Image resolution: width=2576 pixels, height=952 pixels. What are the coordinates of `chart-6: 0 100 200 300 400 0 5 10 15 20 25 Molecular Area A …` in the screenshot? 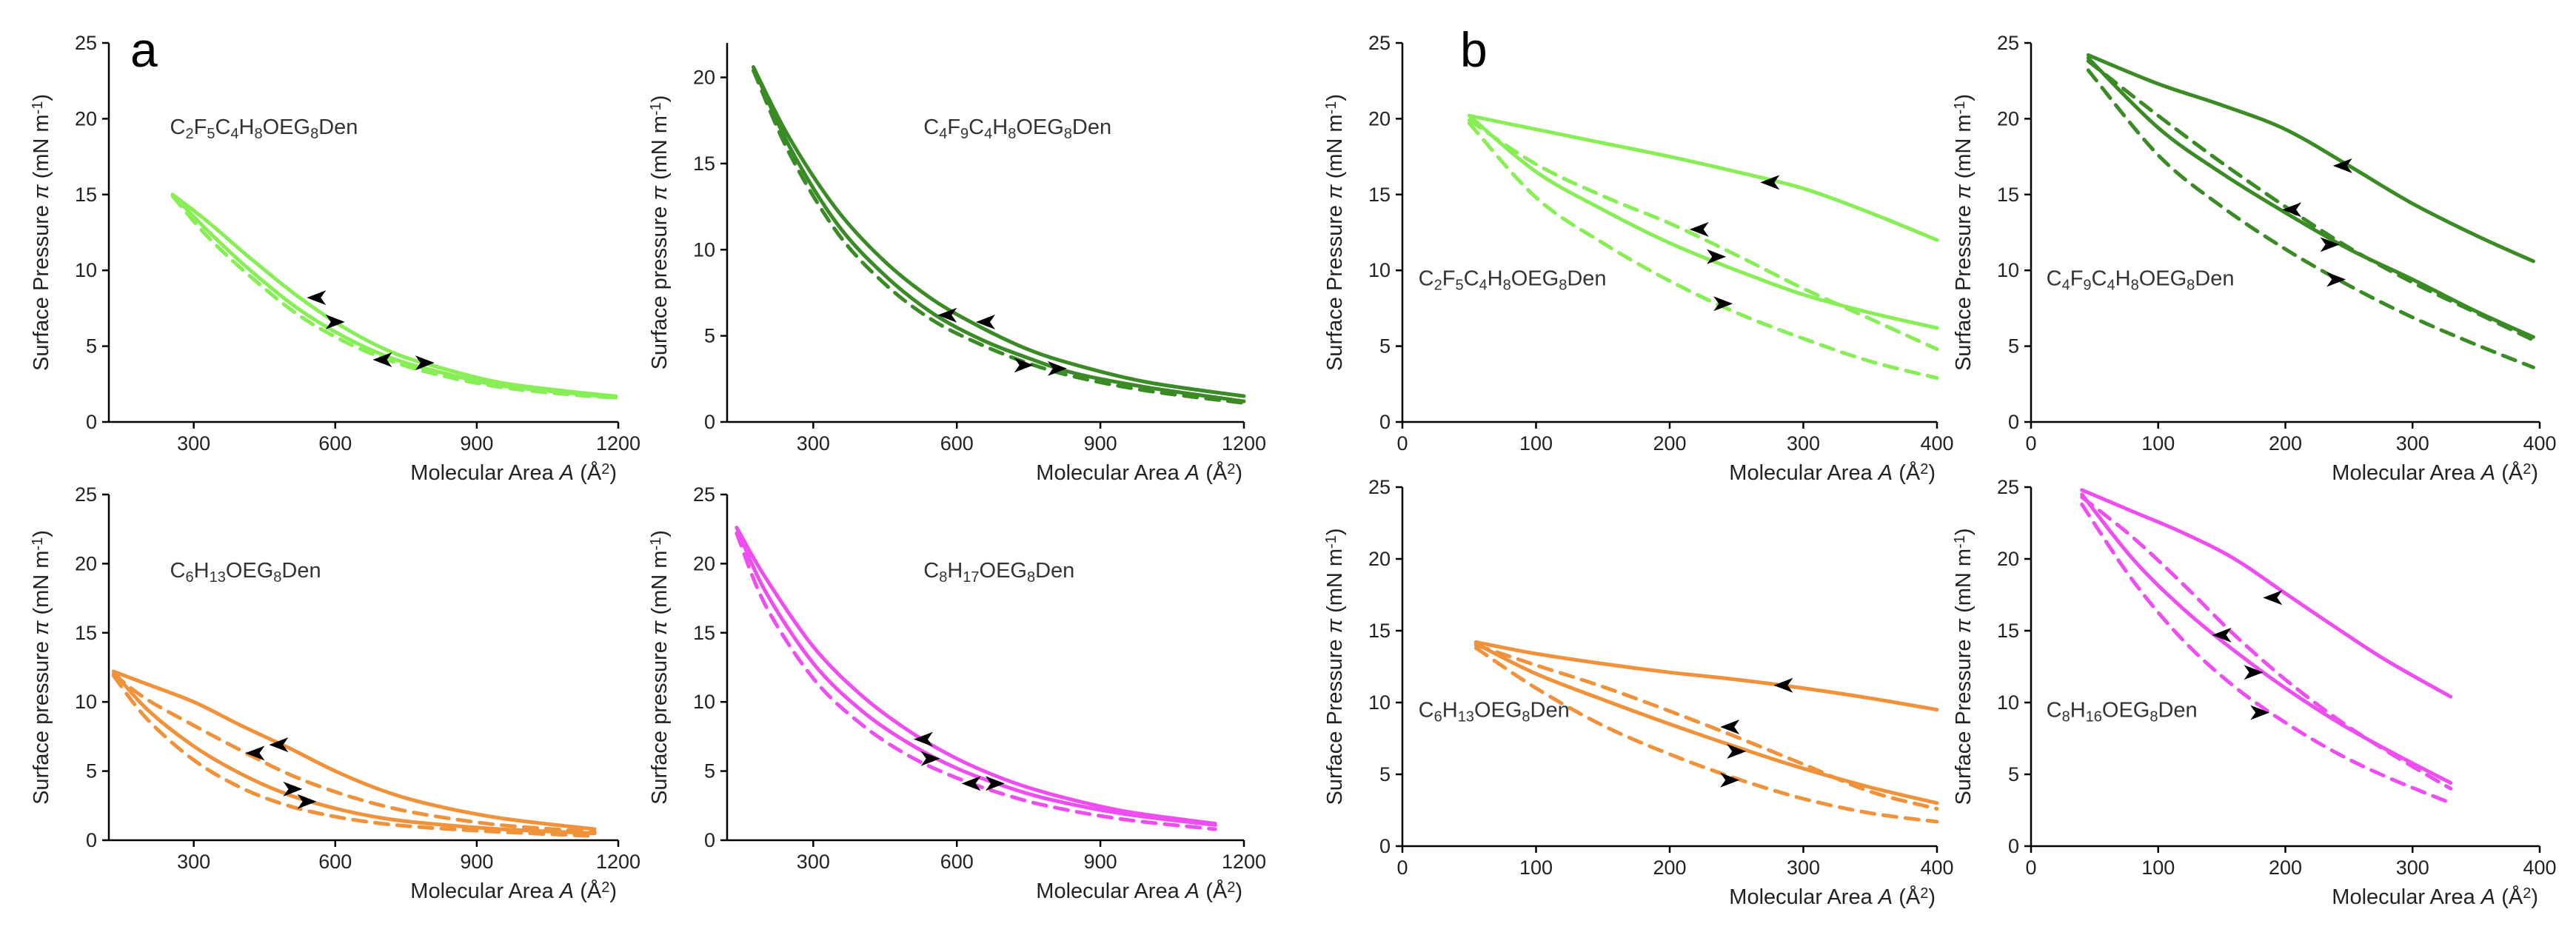 It's located at (2254, 258).